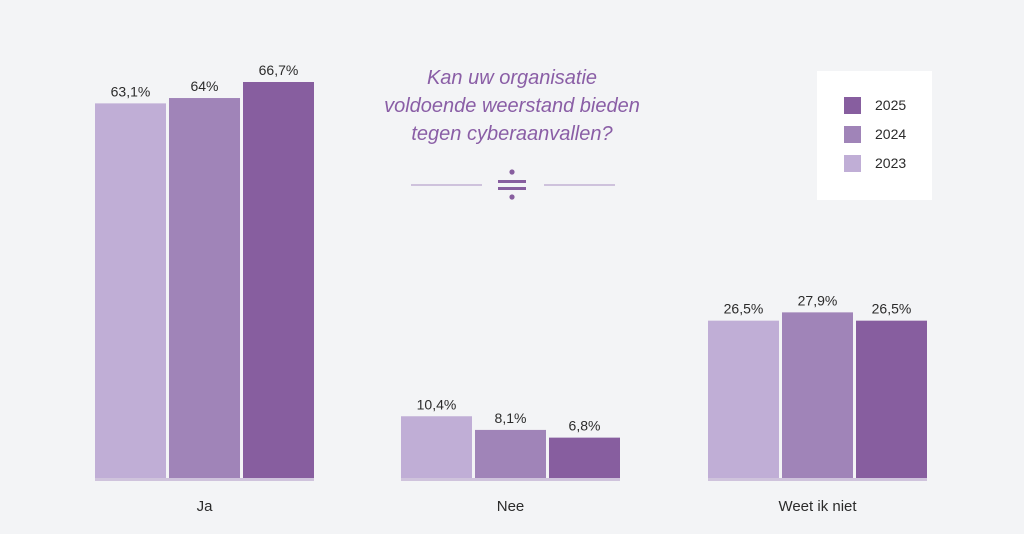 This screenshot has height=534, width=1024. Describe the element at coordinates (511, 506) in the screenshot. I see `category-label-nee: Nee` at that location.